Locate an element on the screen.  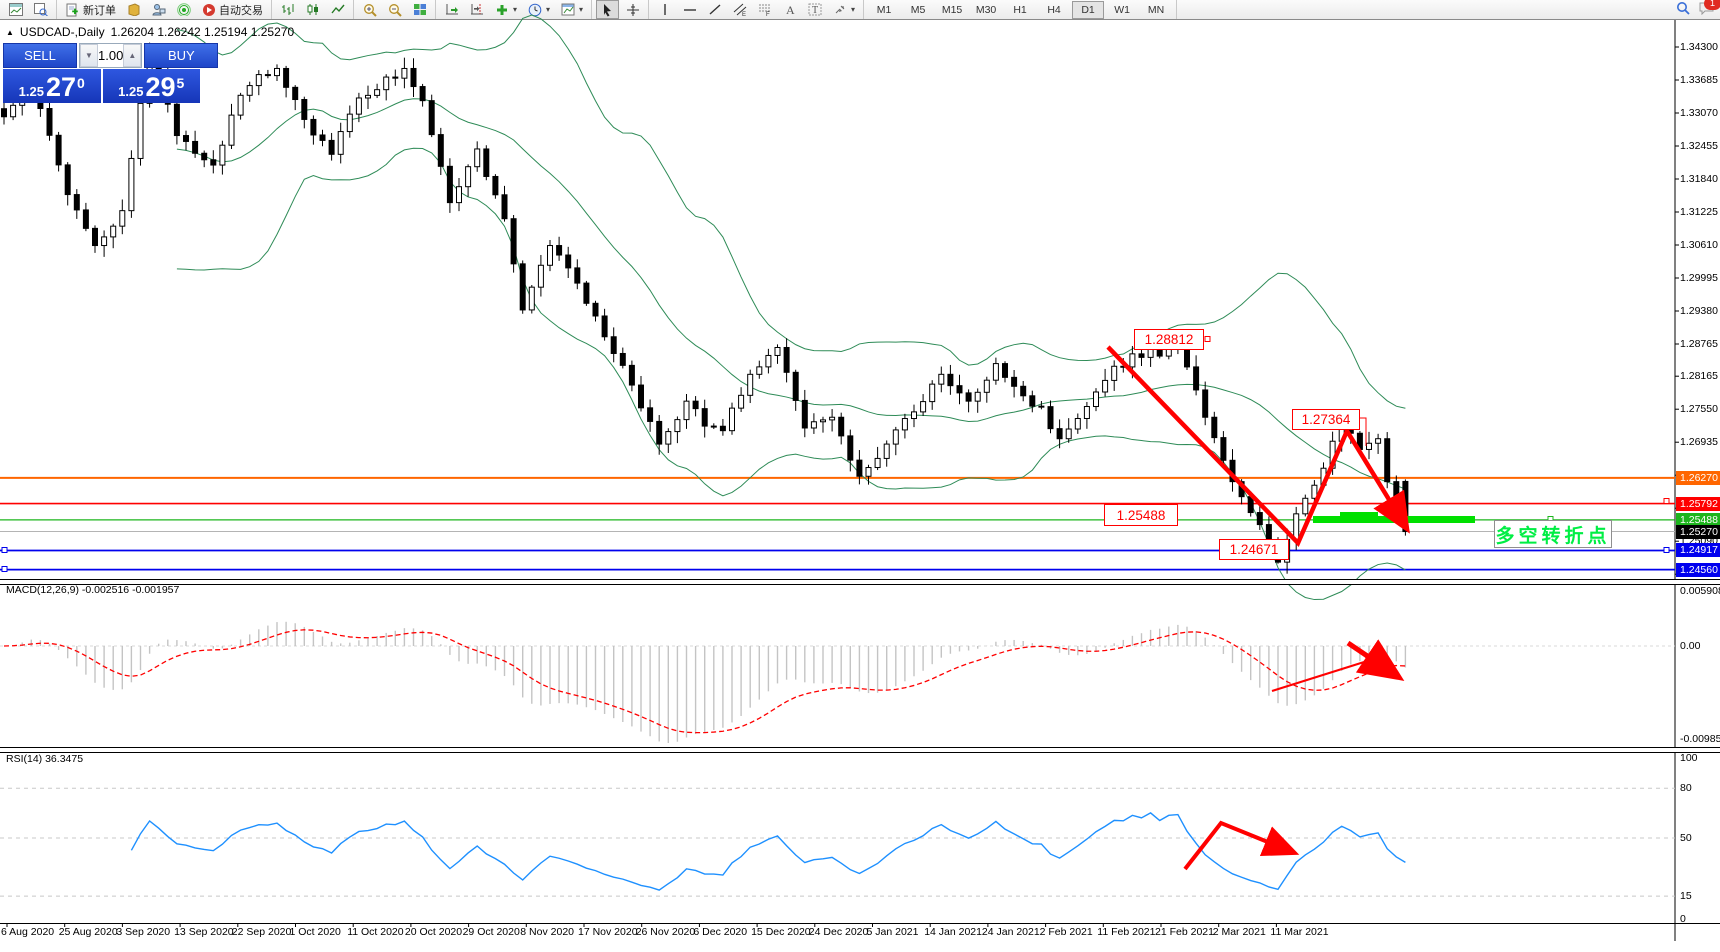
new-order-label: 新订单 is located at coordinates (99, 10).